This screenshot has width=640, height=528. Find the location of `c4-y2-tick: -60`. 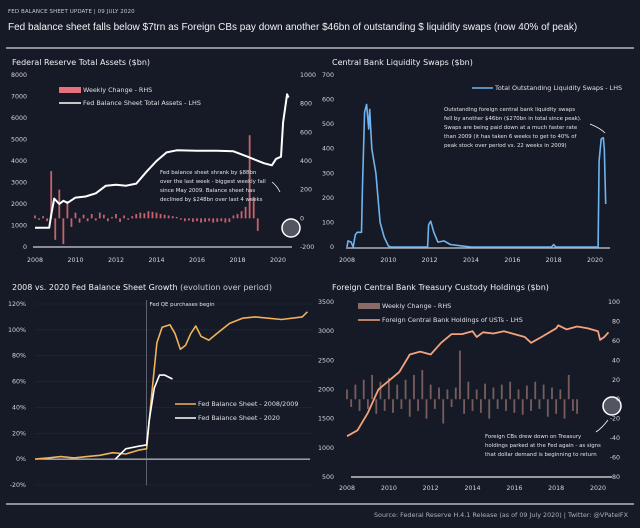

c4-y2-tick: -60 is located at coordinates (615, 458).